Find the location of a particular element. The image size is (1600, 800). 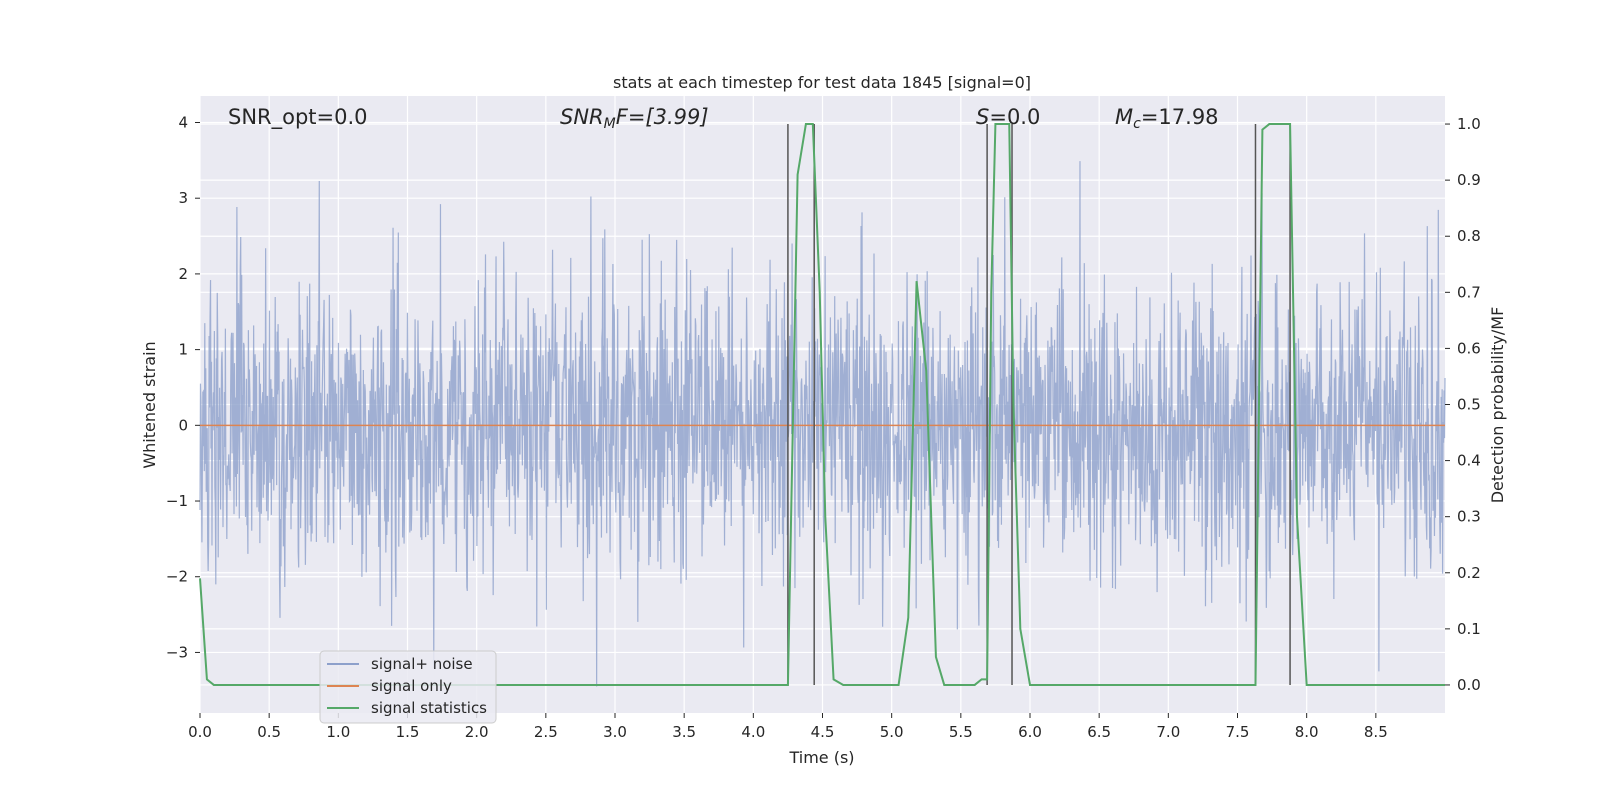

left-tick-label-1: −2 is located at coordinates (177, 577).